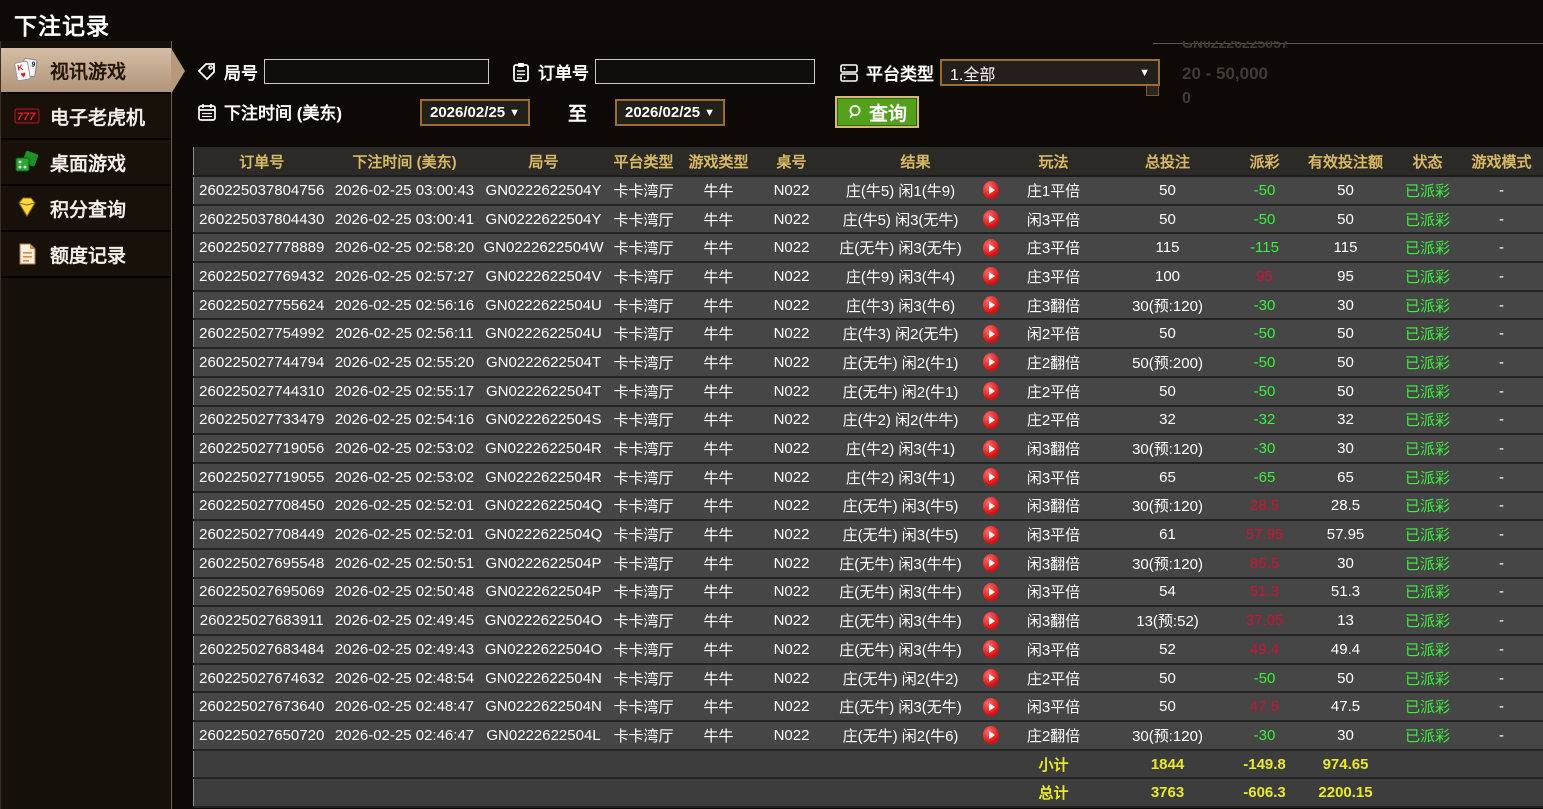 Image resolution: width=1543 pixels, height=809 pixels. What do you see at coordinates (261, 535) in the screenshot?
I see `cell-order-no: 260225027708449` at bounding box center [261, 535].